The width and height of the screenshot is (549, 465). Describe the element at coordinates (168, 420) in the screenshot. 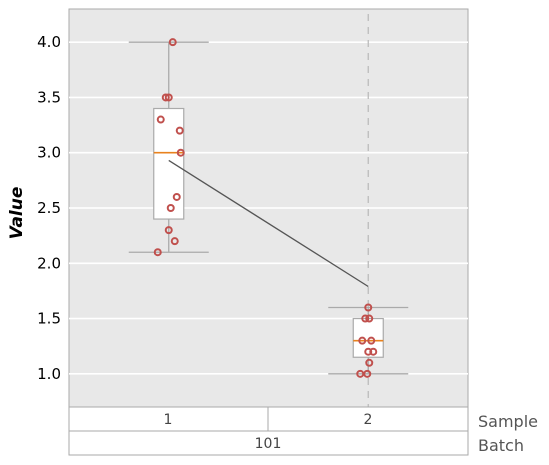

I see `sample-label-1: 1` at that location.